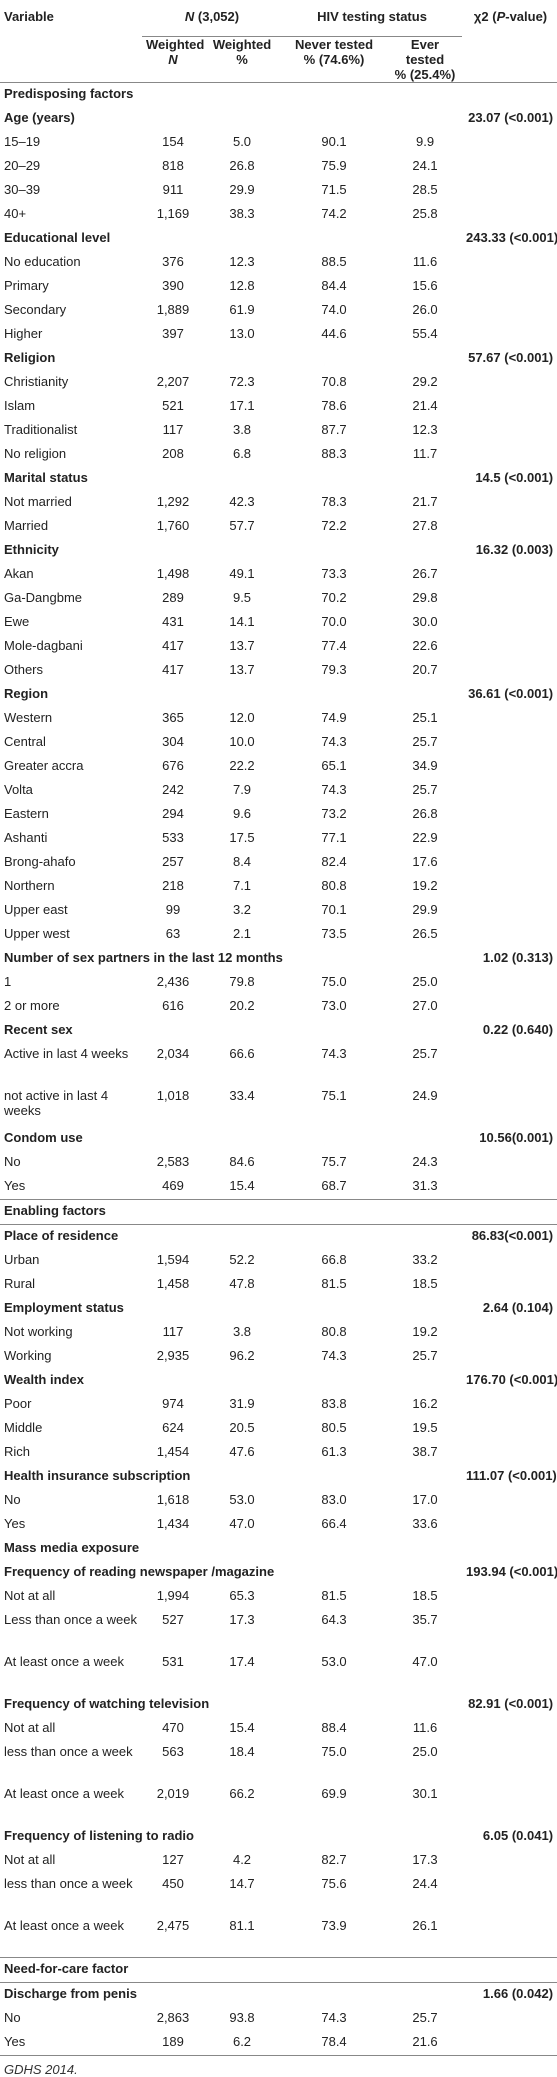 This screenshot has width=557, height=2077. What do you see at coordinates (509, 119) in the screenshot?
I see `chi-square-value: 23.07 (<0.001)` at bounding box center [509, 119].